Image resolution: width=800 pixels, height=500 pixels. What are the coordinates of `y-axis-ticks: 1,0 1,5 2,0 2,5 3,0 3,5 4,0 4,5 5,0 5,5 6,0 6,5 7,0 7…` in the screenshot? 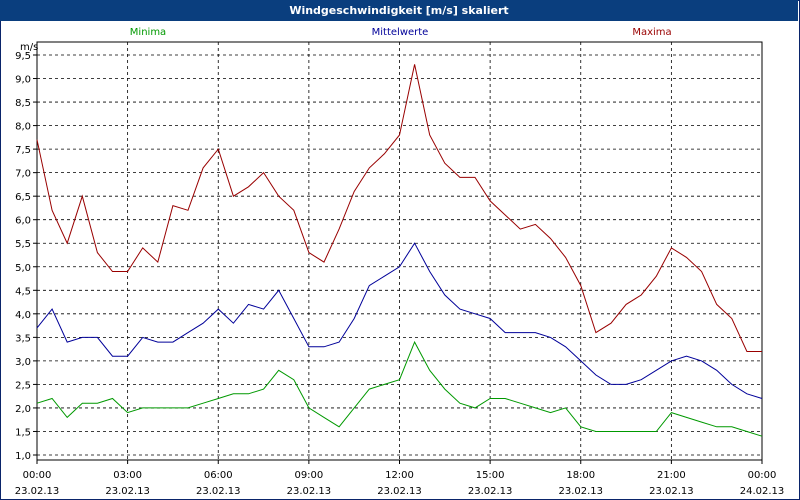 It's located at (26, 256).